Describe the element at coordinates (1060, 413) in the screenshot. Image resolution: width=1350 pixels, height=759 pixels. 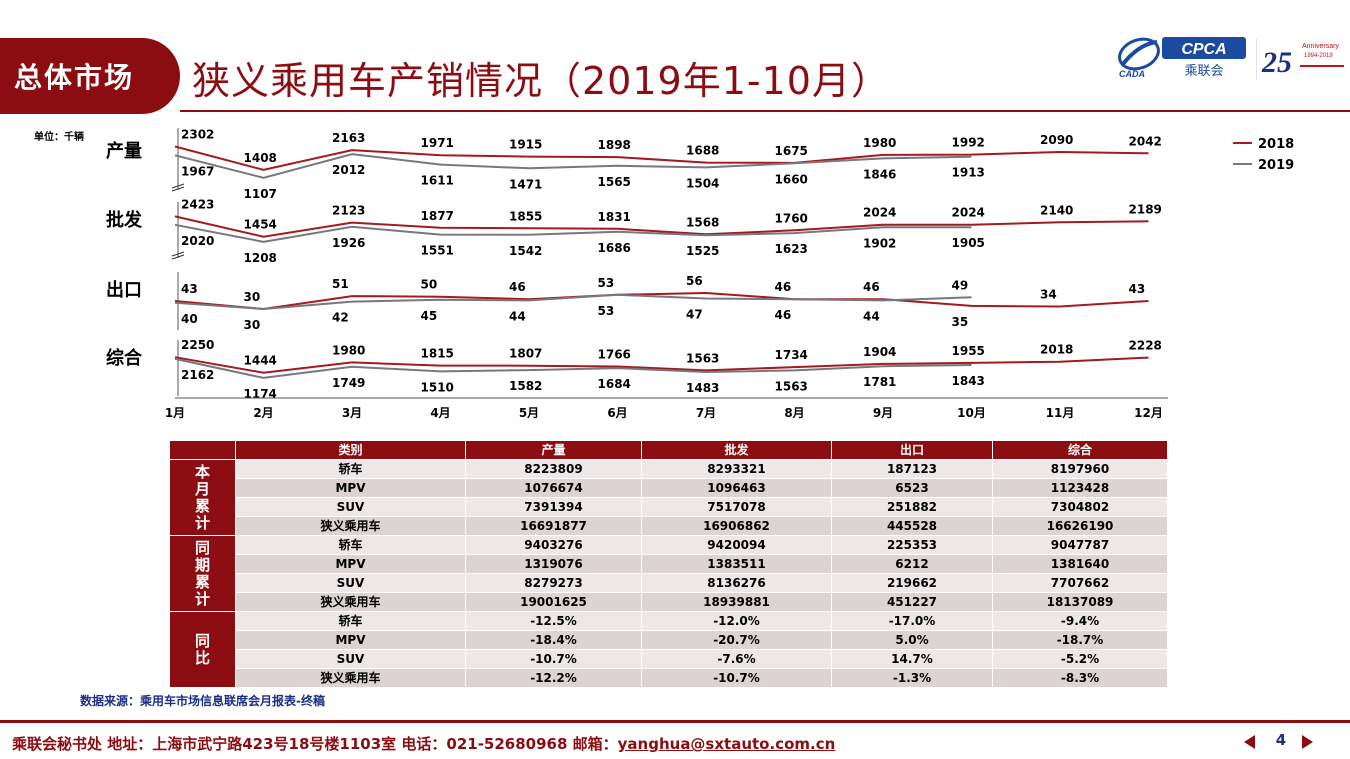
I see `x-tick-label: 11月` at that location.